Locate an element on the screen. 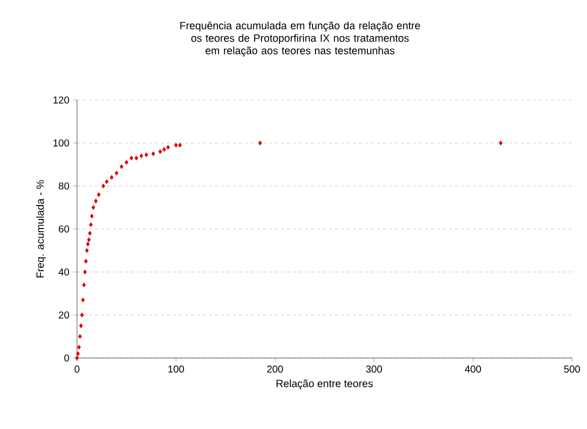  y-tick-label: 60 is located at coordinates (64, 229).